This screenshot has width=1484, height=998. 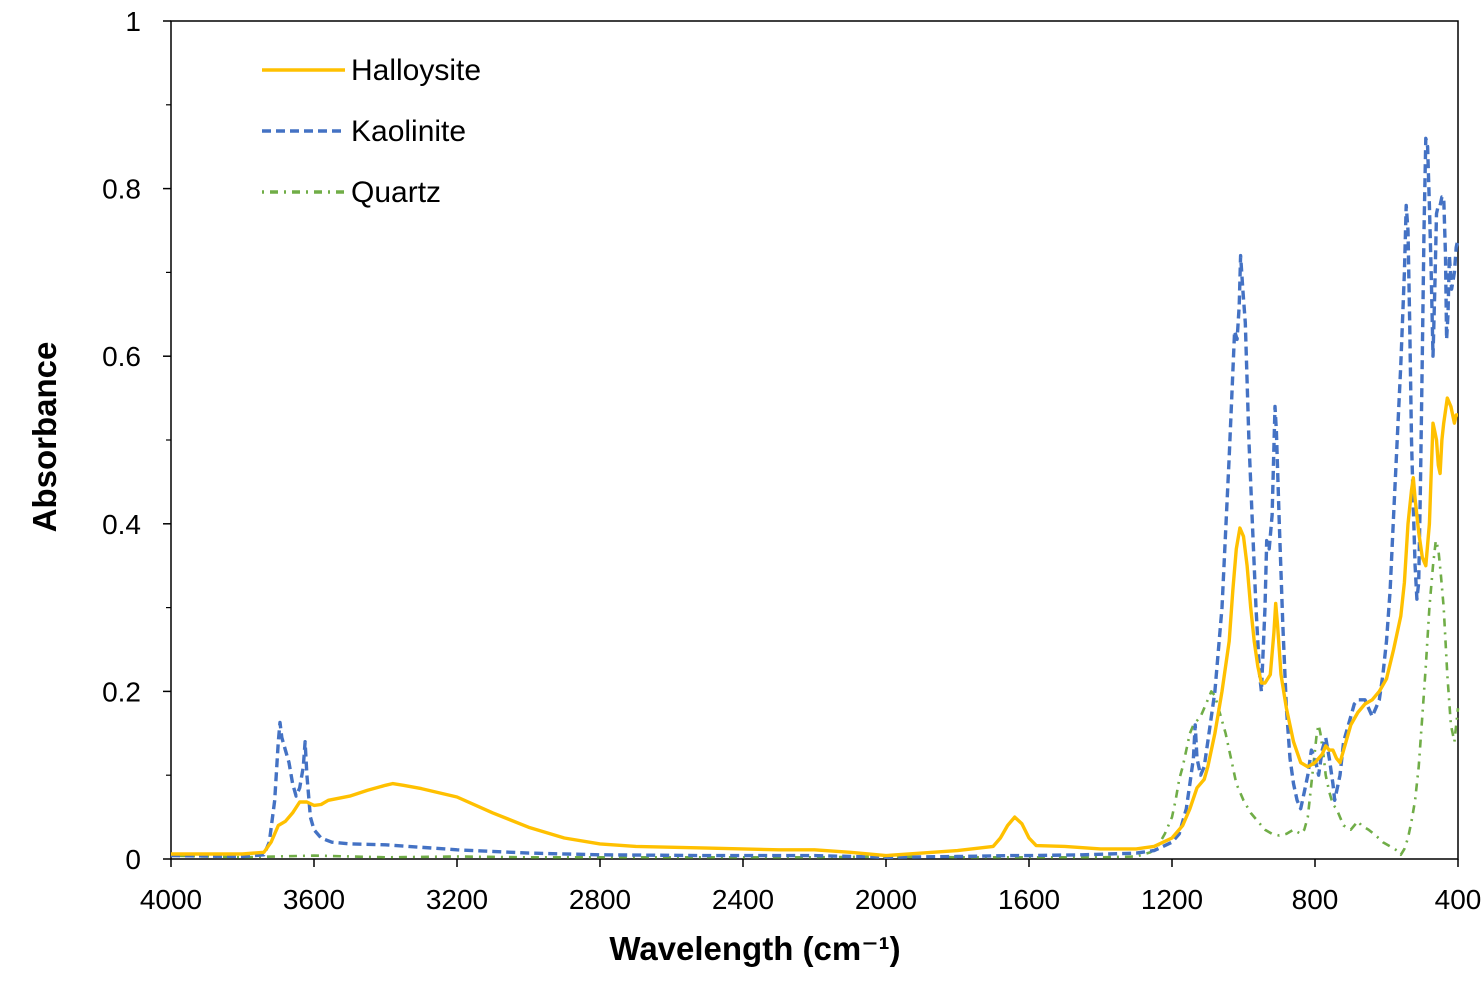 I want to click on x-tick-label: 2800, so click(x=600, y=899).